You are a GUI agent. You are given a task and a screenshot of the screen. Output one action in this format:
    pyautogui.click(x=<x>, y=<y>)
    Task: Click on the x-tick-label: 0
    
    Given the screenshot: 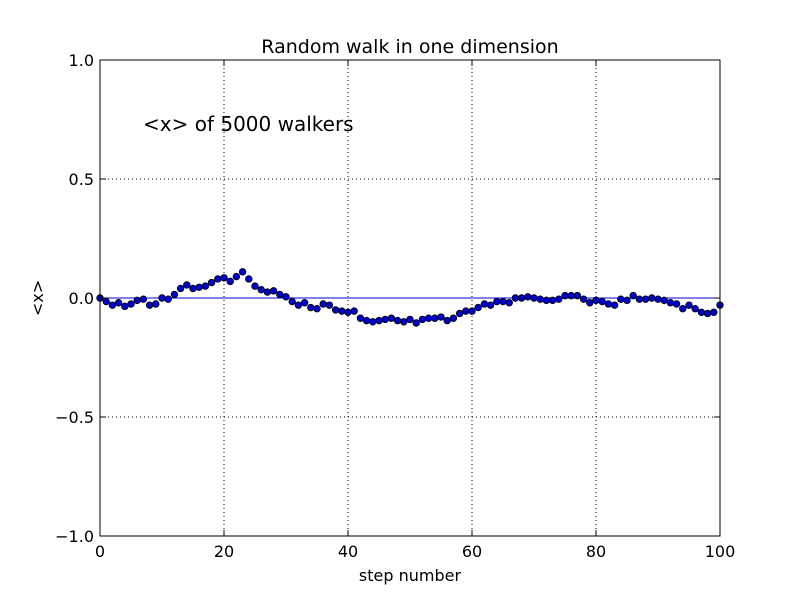 What is the action you would take?
    pyautogui.click(x=100, y=551)
    